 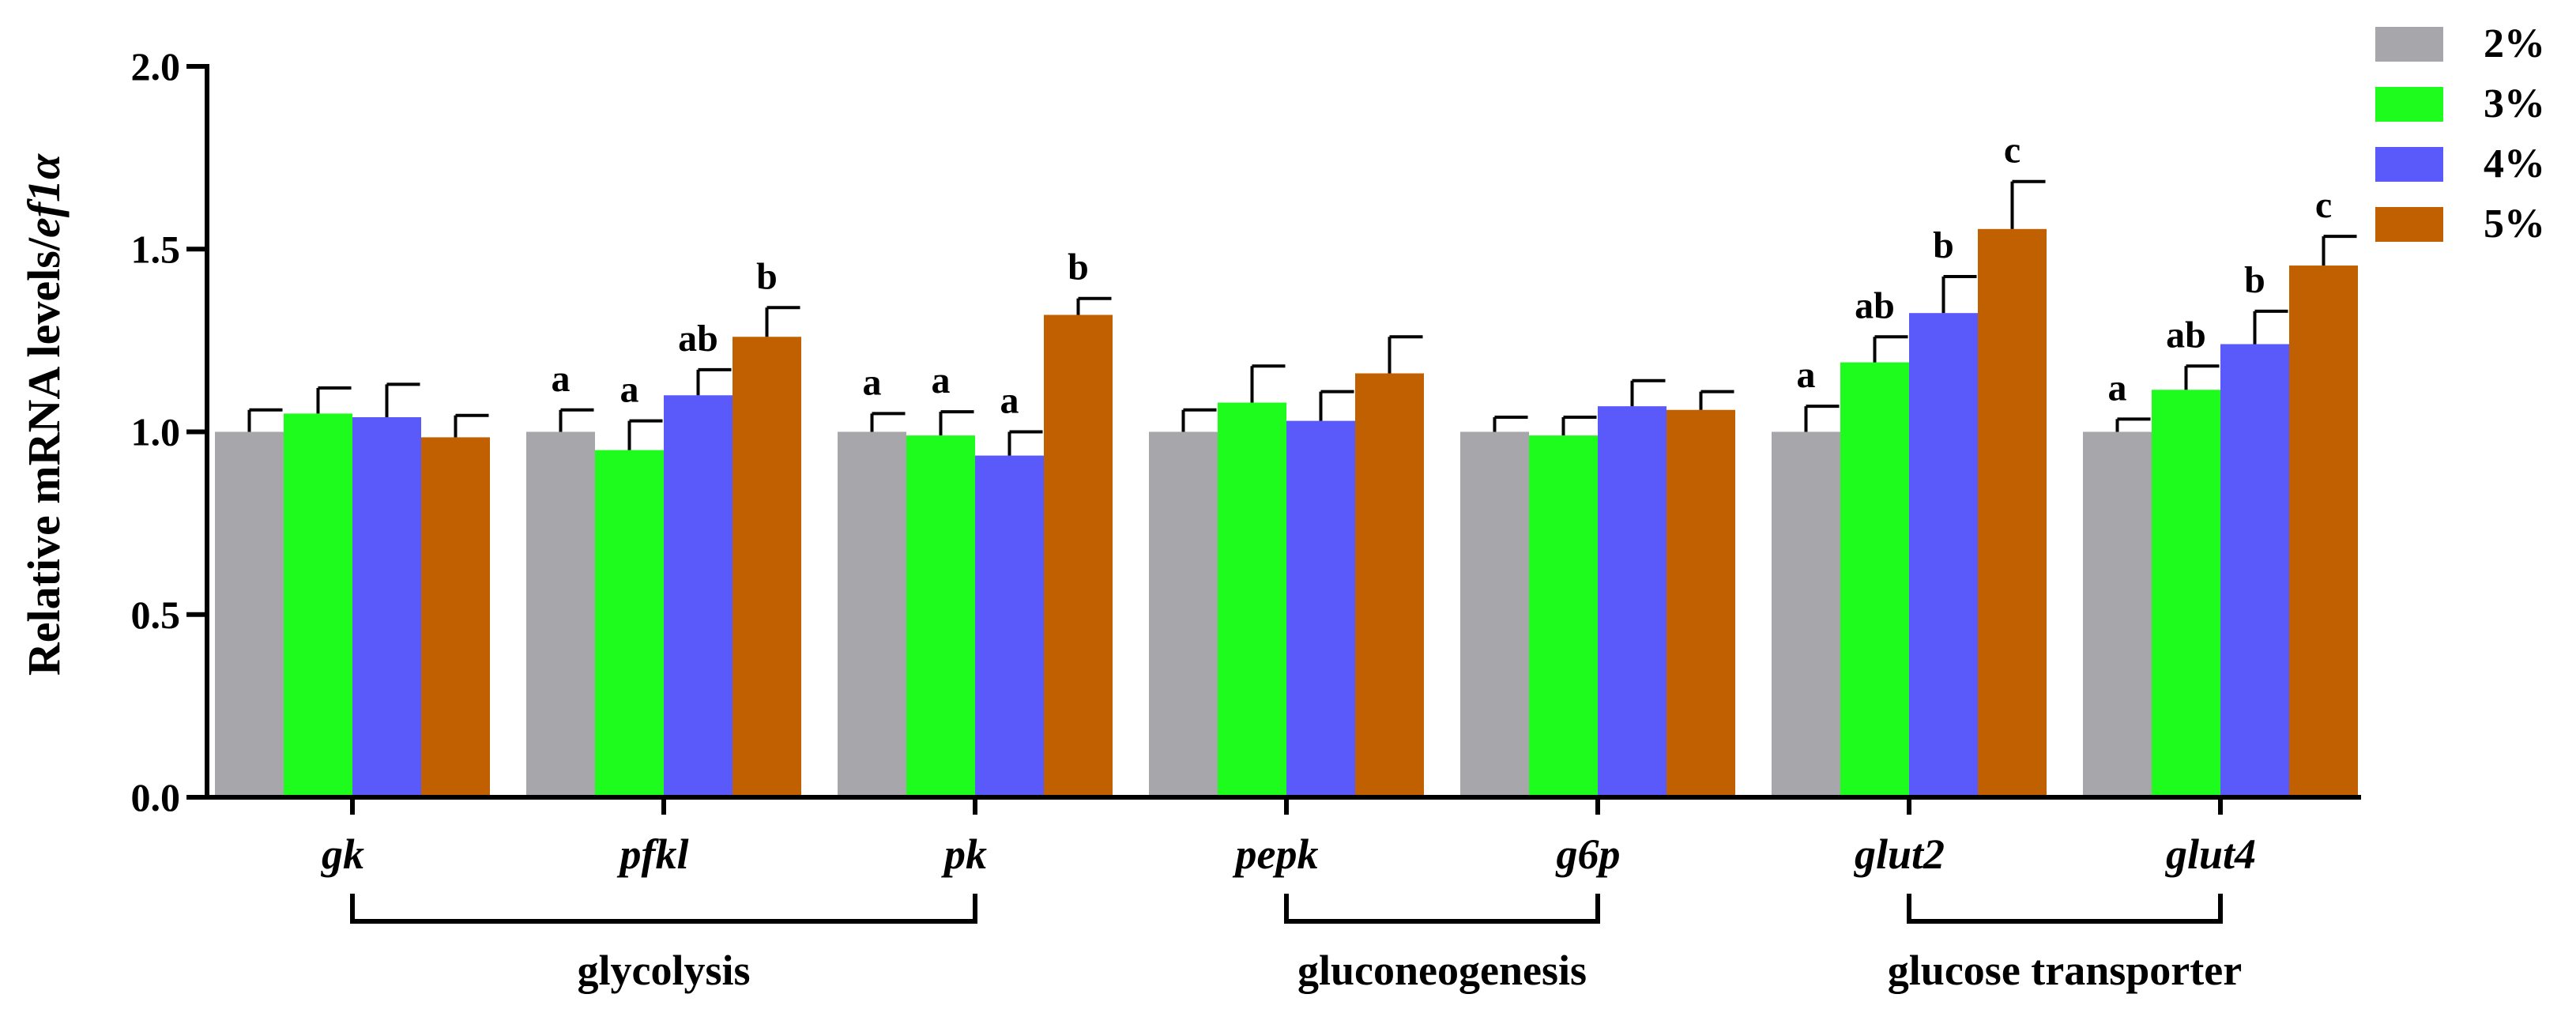 What do you see at coordinates (386, 607) in the screenshot?
I see `bar-gk-4pct` at bounding box center [386, 607].